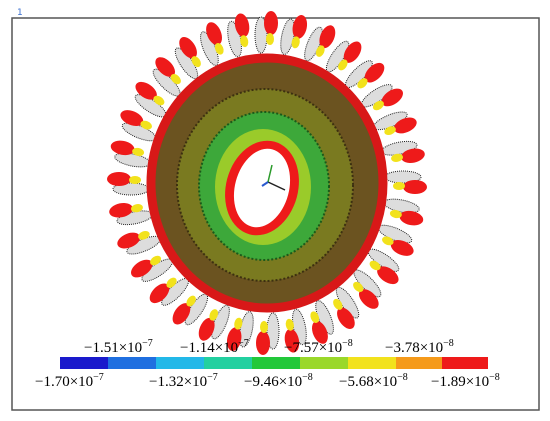 This screenshot has width=550, height=421. Describe the element at coordinates (276, 186) in the screenshot. I see `axis-x` at that location.